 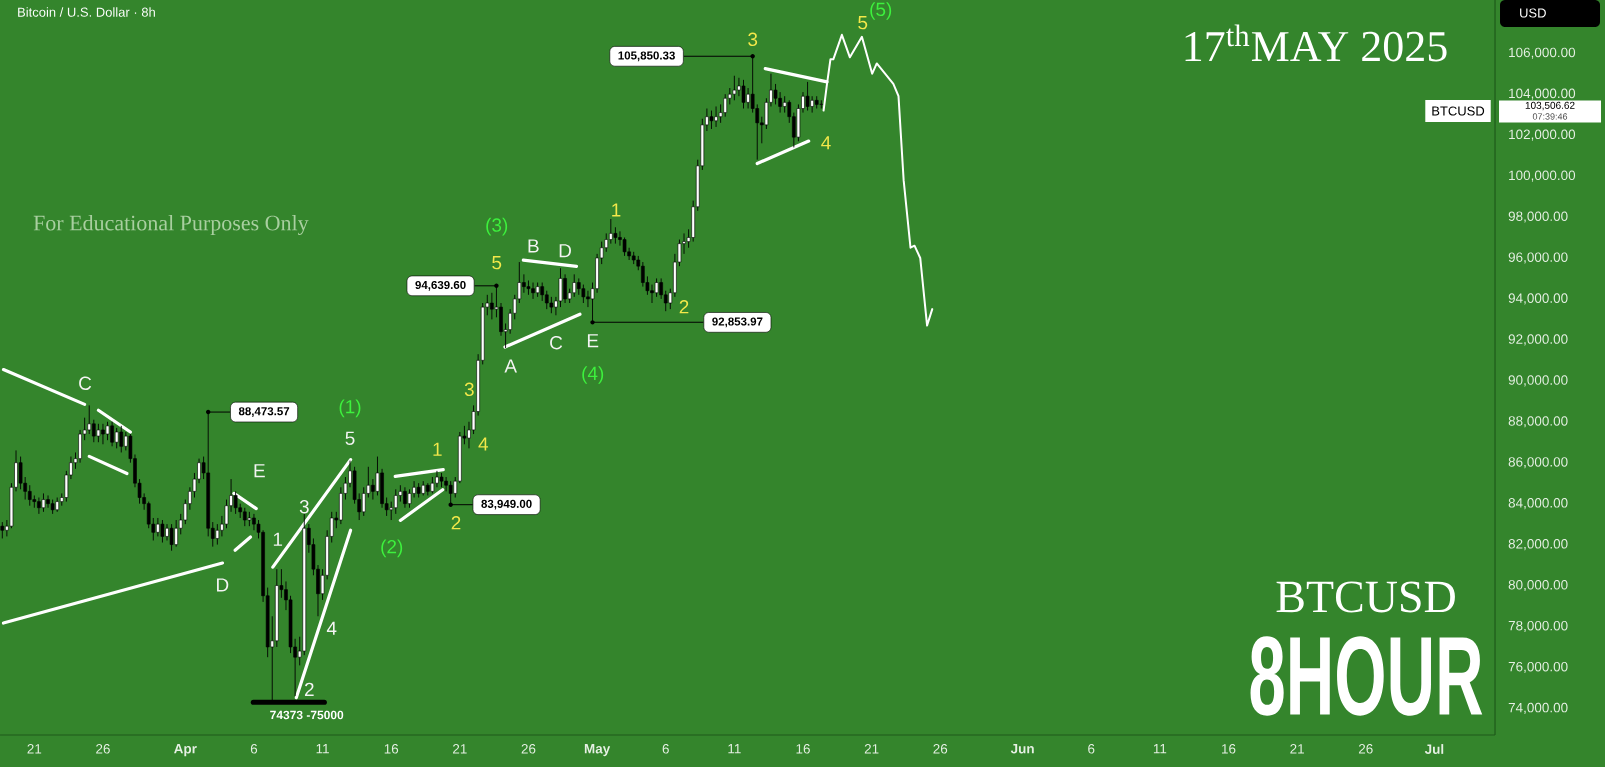 What do you see at coordinates (264, 412) in the screenshot?
I see `annotation: 88,473.57` at bounding box center [264, 412].